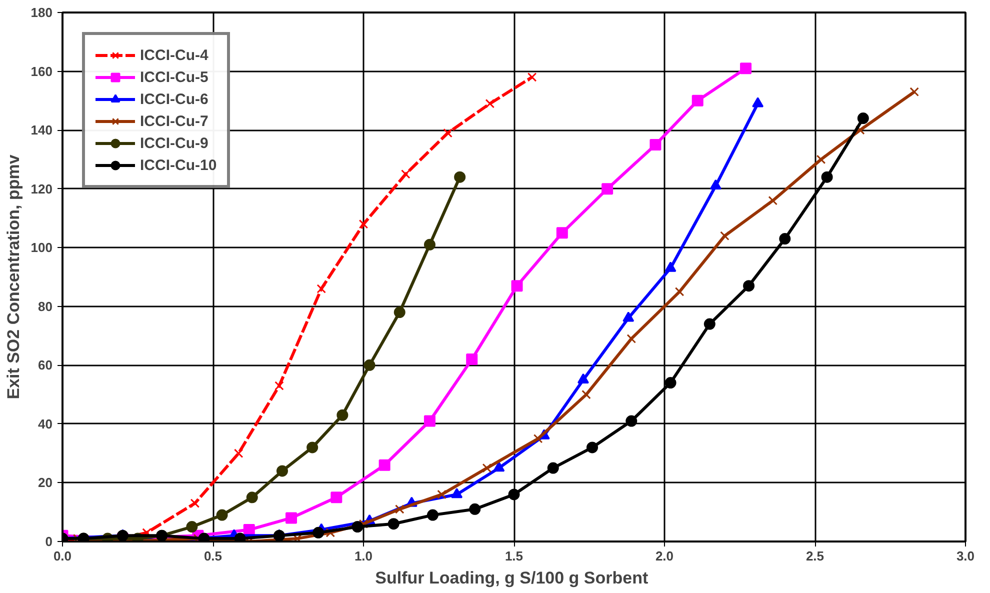  What do you see at coordinates (815, 556) in the screenshot?
I see `x-tick-label: 2.5` at bounding box center [815, 556].